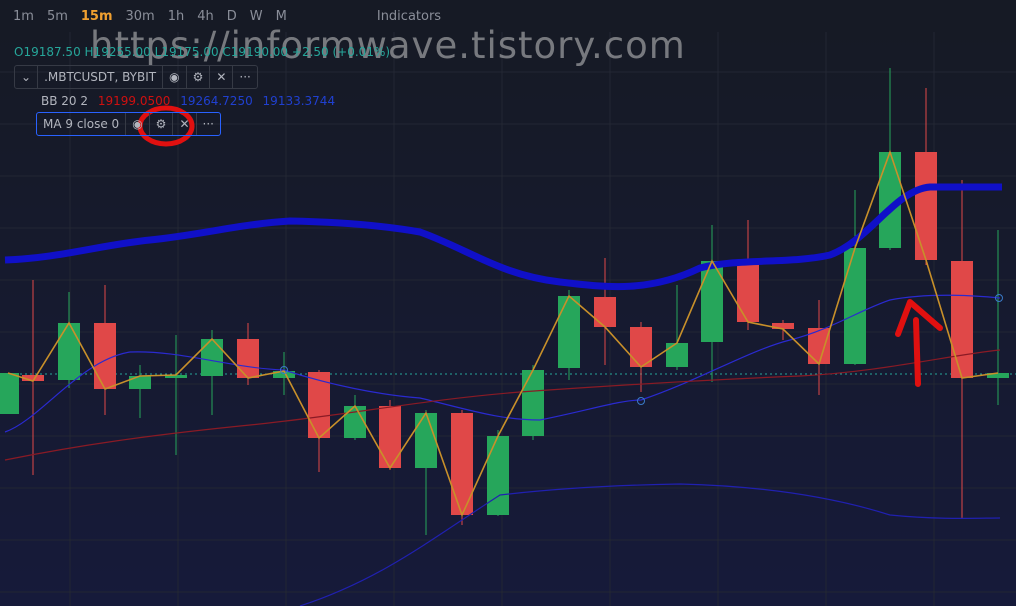 Image resolution: width=1016 pixels, height=606 pixels. Describe the element at coordinates (205, 16) in the screenshot. I see `interval-button: 4h` at that location.